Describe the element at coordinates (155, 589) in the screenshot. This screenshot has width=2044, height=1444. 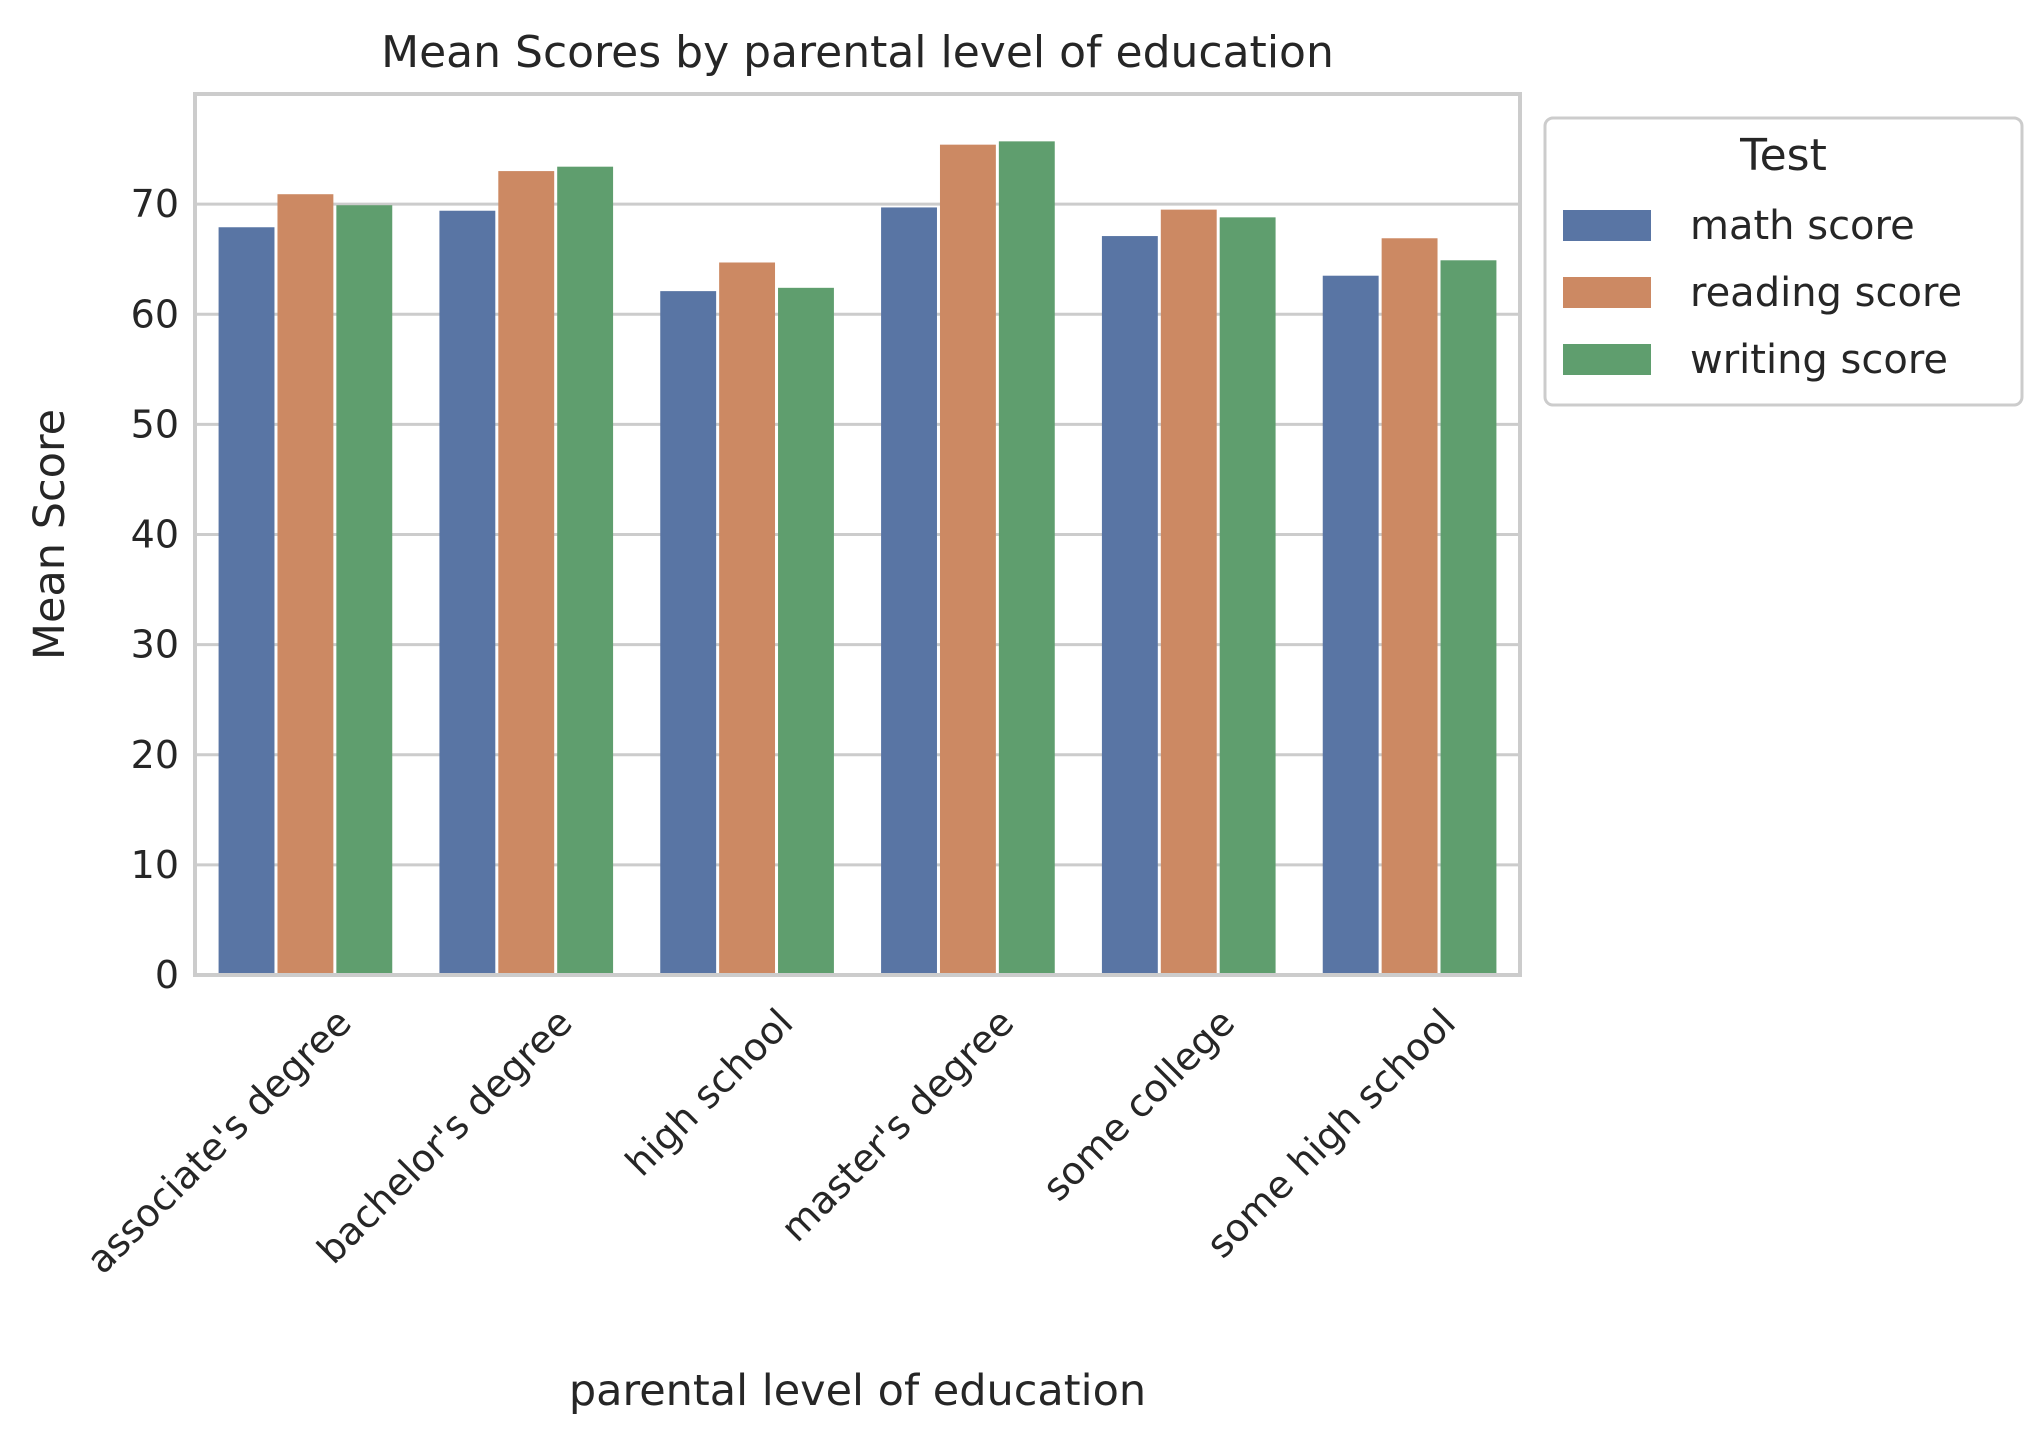
I see `y-tick-labels: 0 10 20 30 40 50 60 70` at that location.